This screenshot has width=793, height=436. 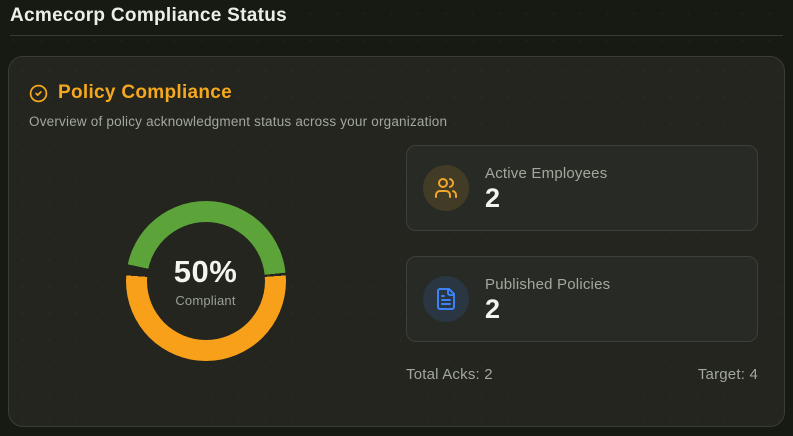 What do you see at coordinates (582, 374) in the screenshot?
I see `panel-footer: Total Acks: 2 Target: 4` at bounding box center [582, 374].